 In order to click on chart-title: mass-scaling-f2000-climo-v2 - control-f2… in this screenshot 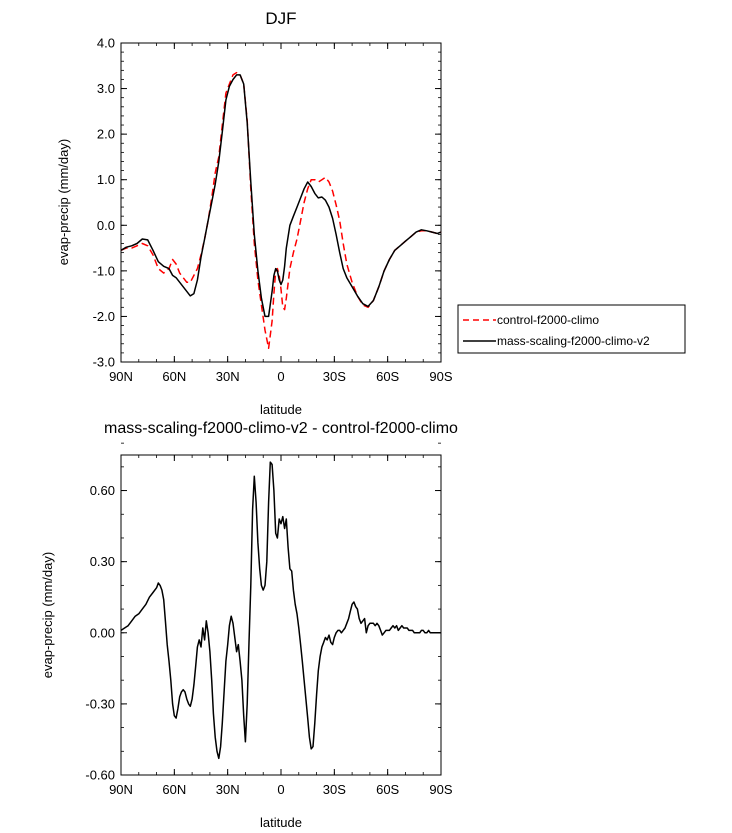, I will do `click(281, 428)`.